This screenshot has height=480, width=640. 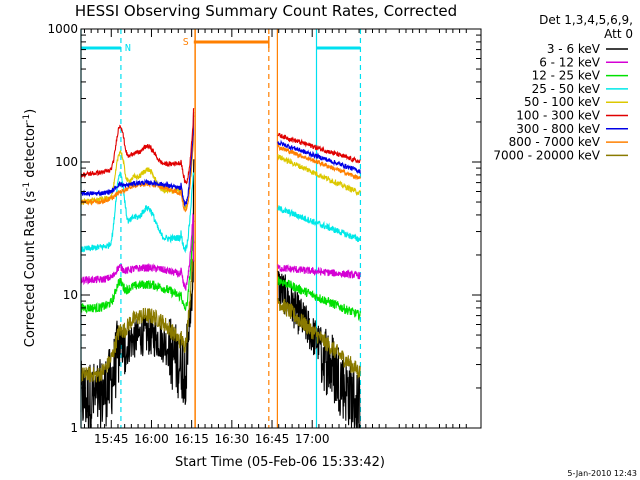 I want to click on y-tick-label: 100, so click(x=66, y=162).